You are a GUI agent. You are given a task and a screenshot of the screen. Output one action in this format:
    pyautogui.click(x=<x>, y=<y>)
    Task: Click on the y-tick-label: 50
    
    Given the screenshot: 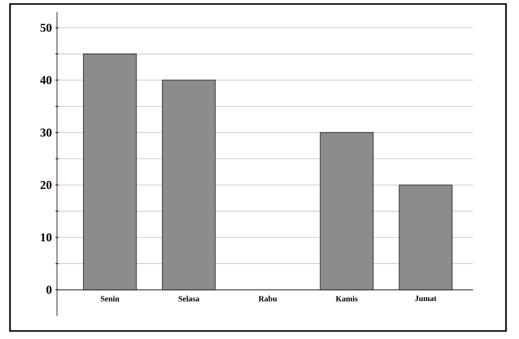 What is the action you would take?
    pyautogui.click(x=46, y=28)
    